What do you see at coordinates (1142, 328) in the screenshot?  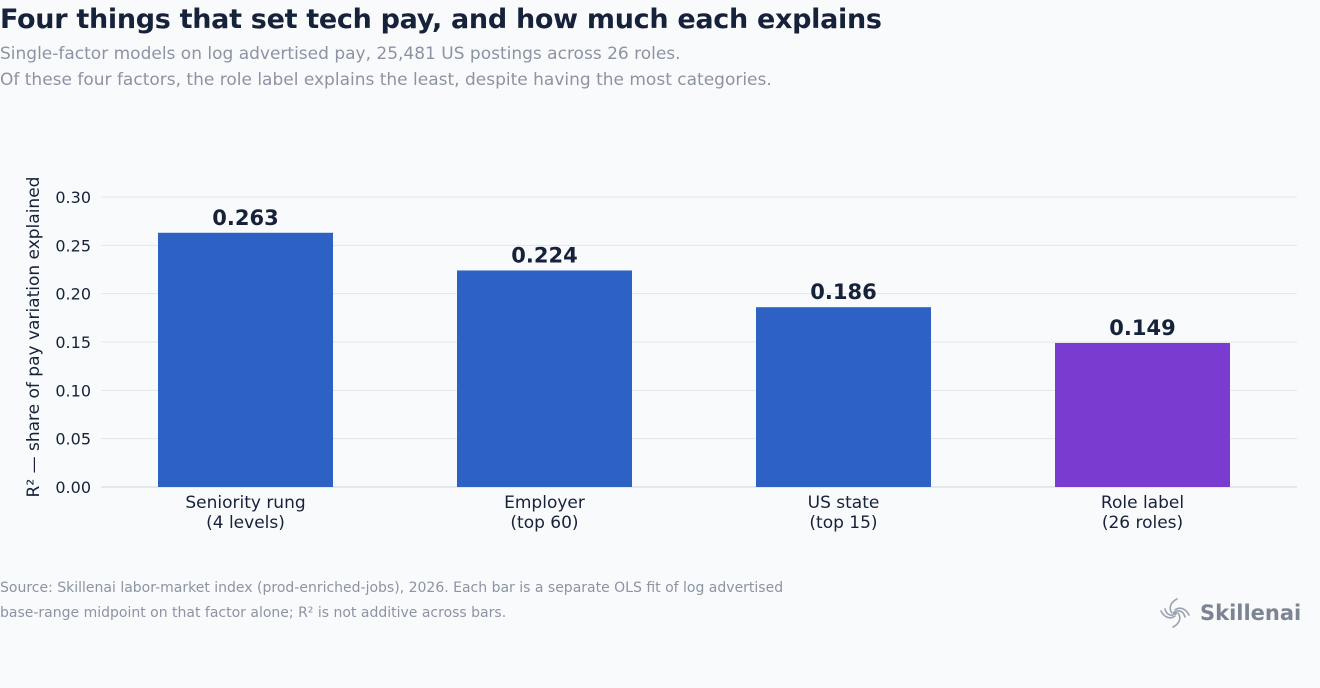 I see `data-label: 0.149` at bounding box center [1142, 328].